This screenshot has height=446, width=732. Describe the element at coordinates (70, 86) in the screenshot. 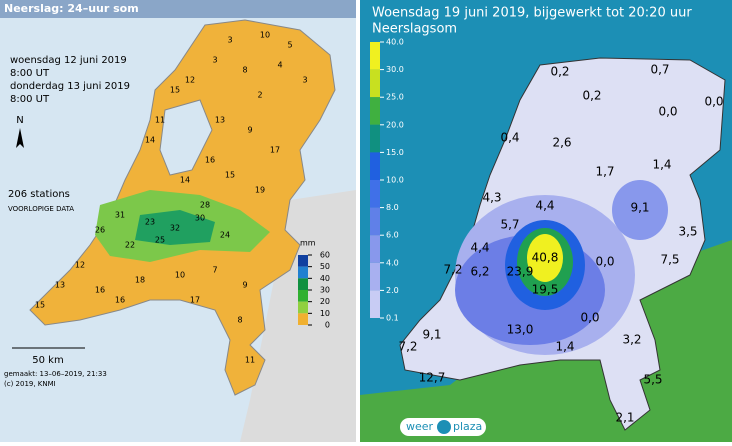

I see `period: donderdag 13 juni 2019` at that location.